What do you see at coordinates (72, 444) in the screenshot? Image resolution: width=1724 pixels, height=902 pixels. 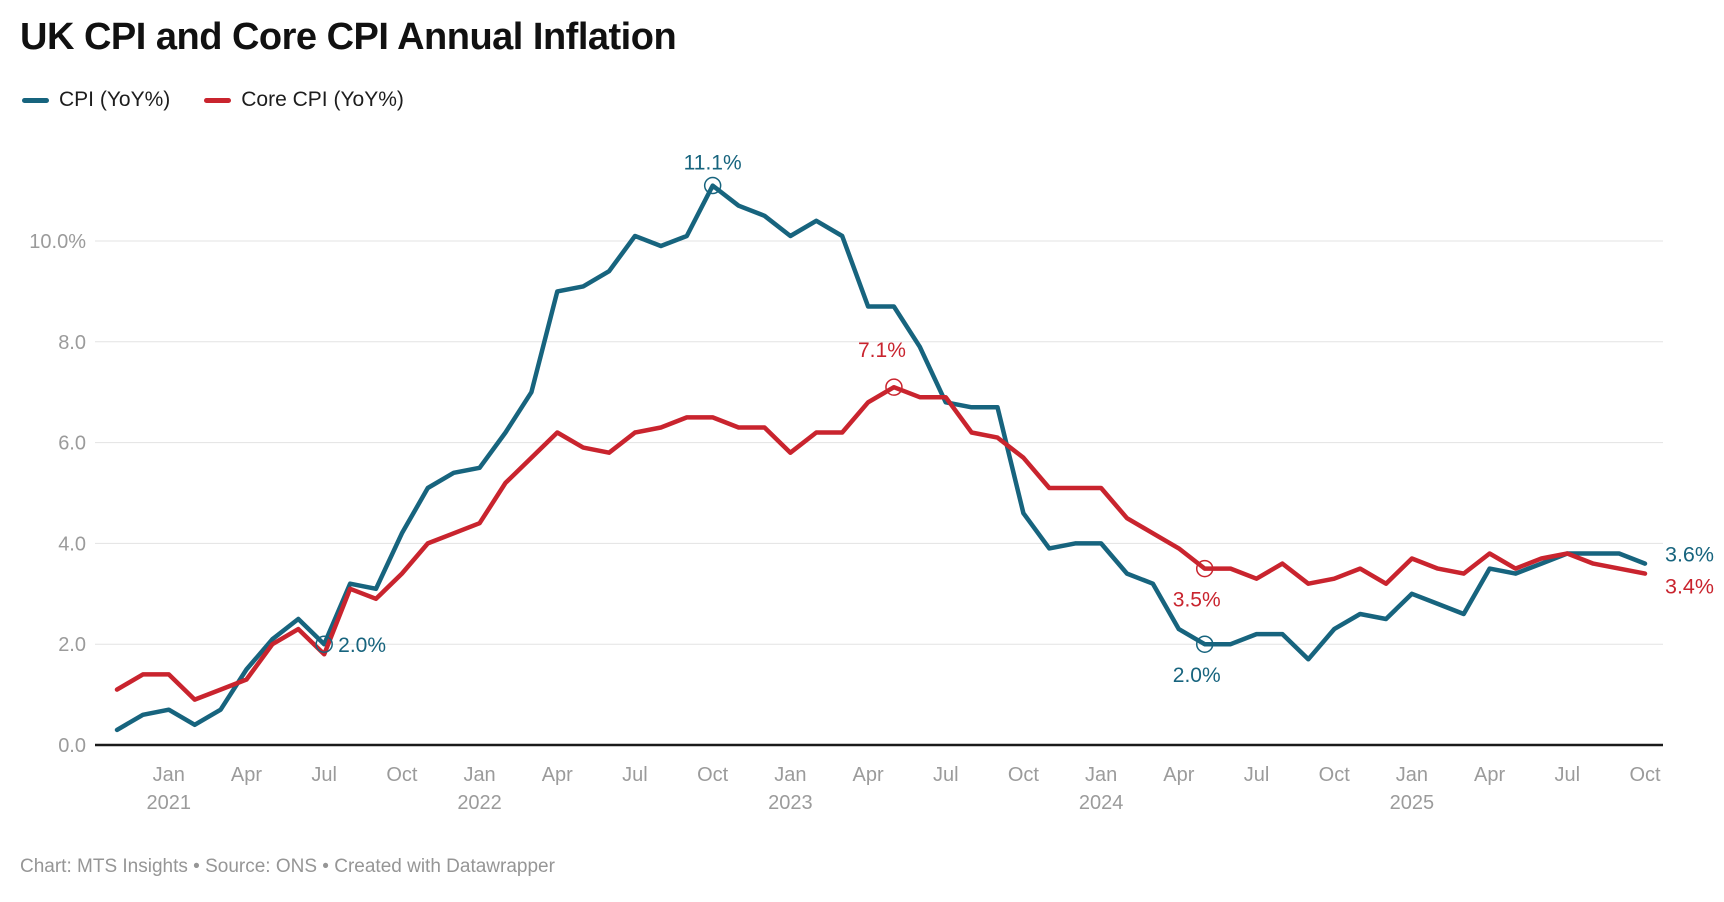 I see `y-tick-label: 6.0` at bounding box center [72, 444].